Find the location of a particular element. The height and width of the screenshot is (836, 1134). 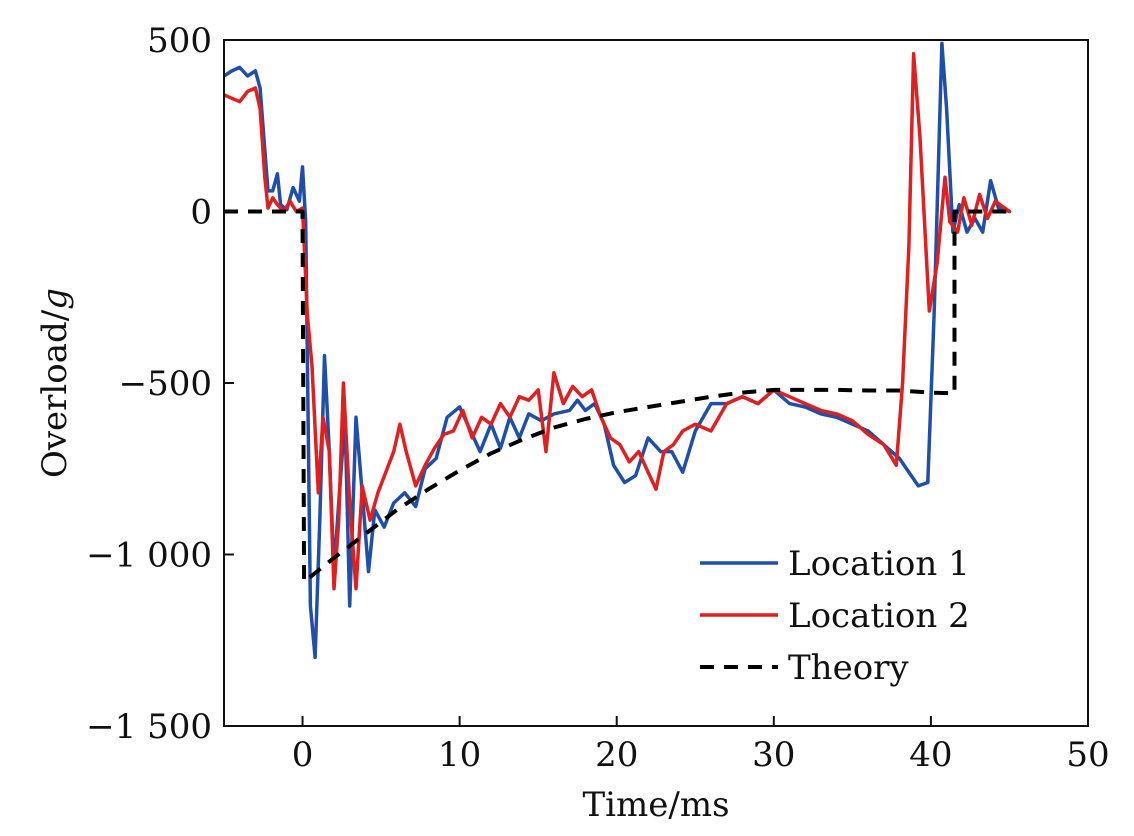

x-tick-label: 50 is located at coordinates (1087, 755).